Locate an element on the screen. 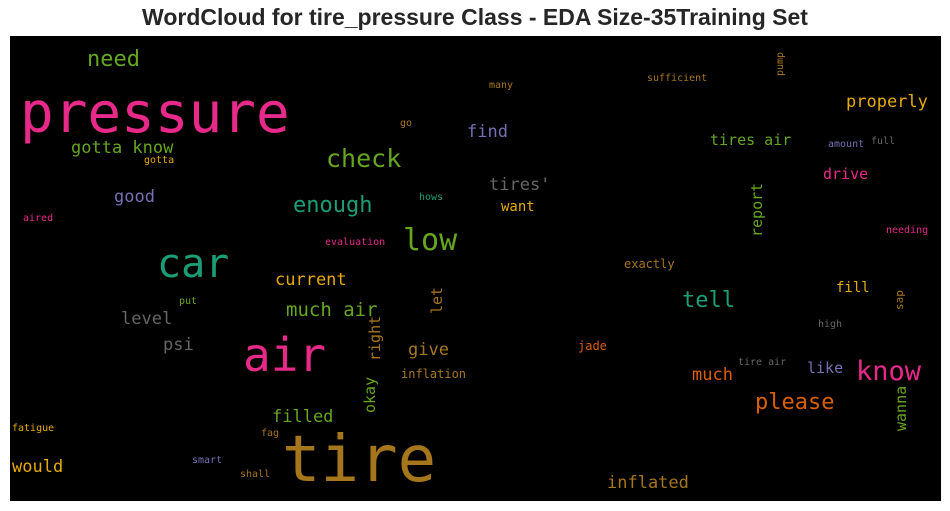 The width and height of the screenshot is (950, 511). word-many: many is located at coordinates (501, 85).